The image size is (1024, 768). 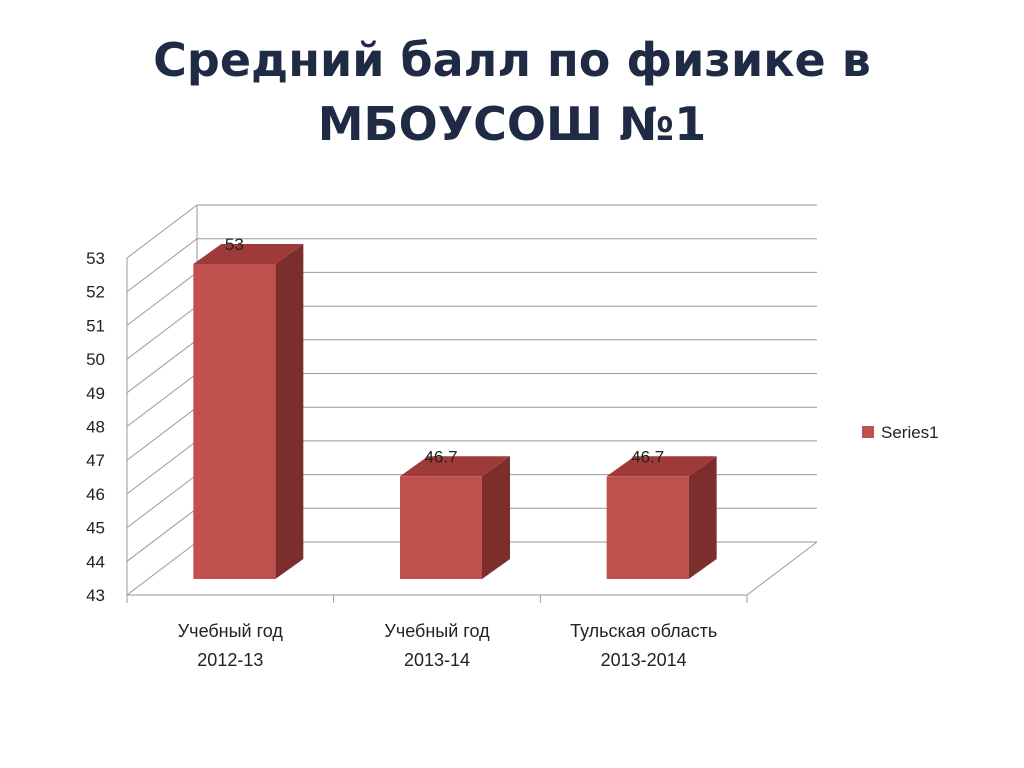 I want to click on legend: Series1, so click(x=900, y=432).